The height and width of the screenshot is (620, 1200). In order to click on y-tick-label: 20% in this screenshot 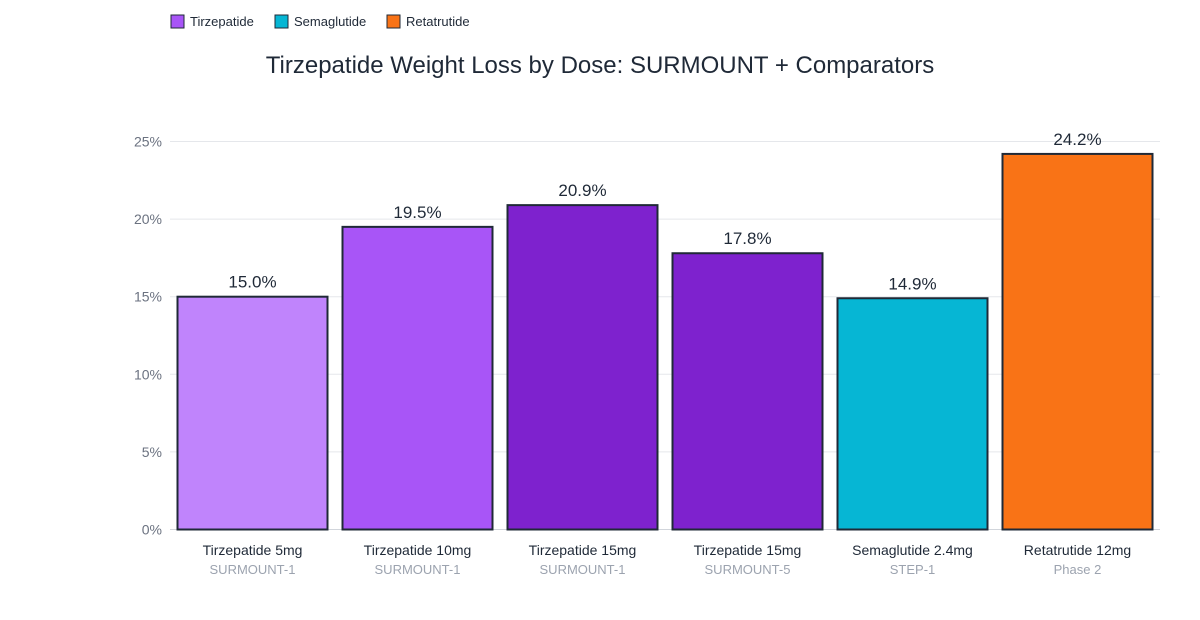, I will do `click(148, 219)`.